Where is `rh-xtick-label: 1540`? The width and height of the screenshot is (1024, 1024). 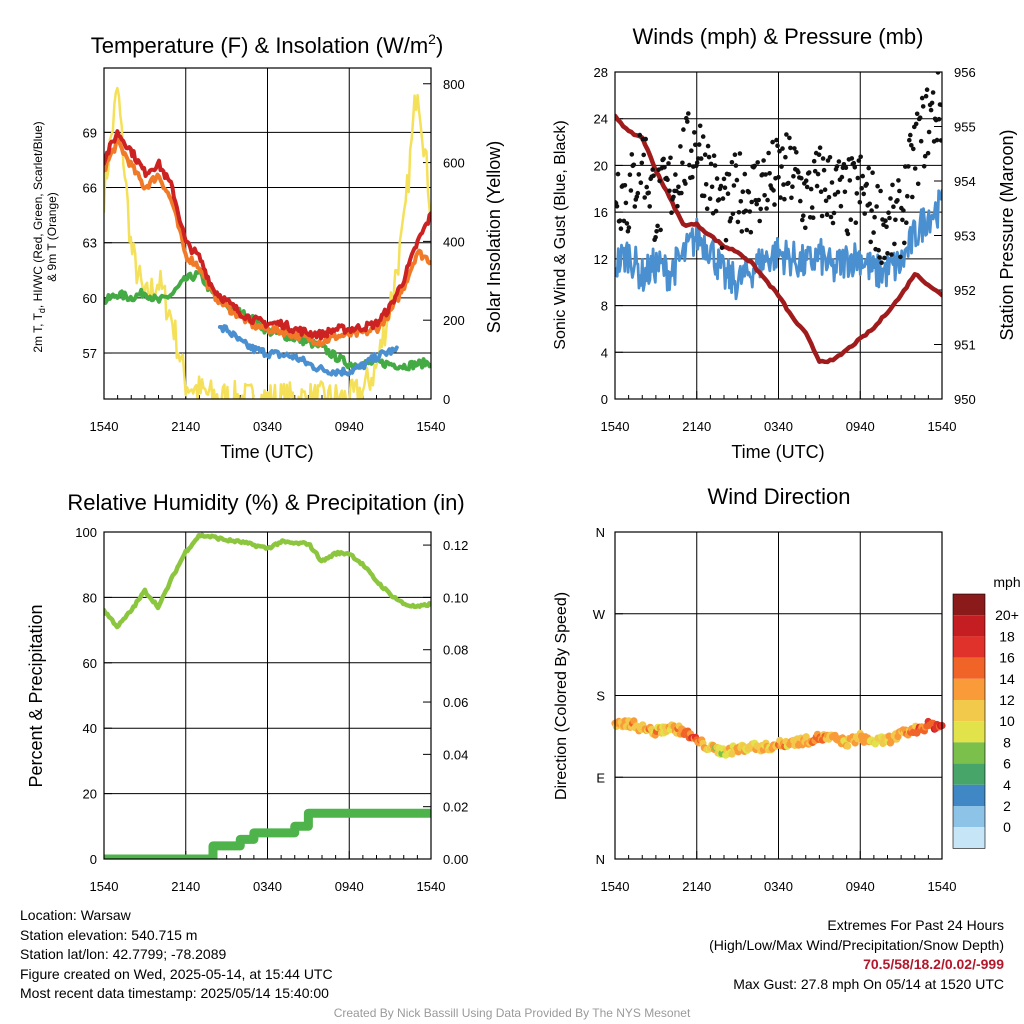 rh-xtick-label: 1540 is located at coordinates (104, 886).